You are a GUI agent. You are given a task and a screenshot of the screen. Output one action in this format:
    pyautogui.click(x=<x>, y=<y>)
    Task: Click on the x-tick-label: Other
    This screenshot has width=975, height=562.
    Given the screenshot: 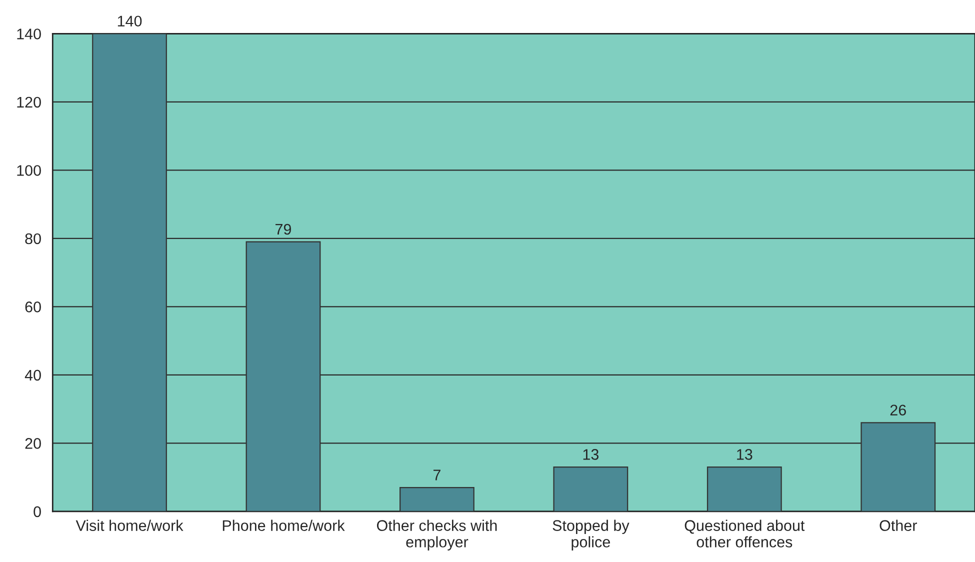 What is the action you would take?
    pyautogui.click(x=898, y=525)
    